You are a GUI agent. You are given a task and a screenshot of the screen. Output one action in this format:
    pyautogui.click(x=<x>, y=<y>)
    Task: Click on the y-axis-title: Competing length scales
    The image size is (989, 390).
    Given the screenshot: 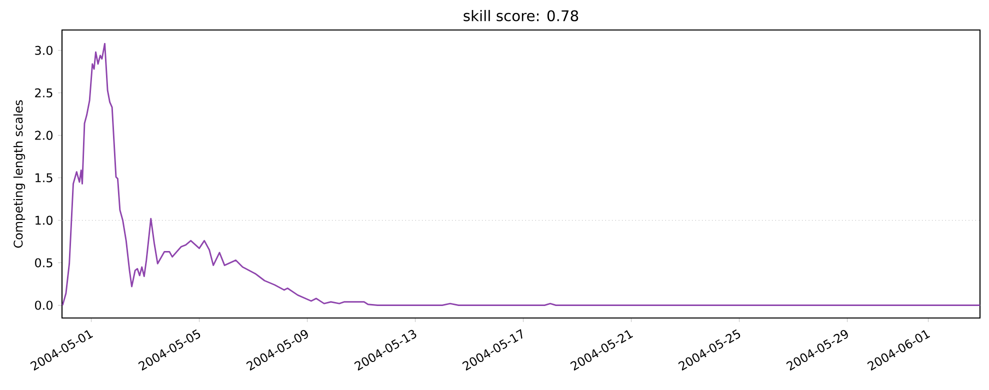 What is the action you would take?
    pyautogui.click(x=19, y=174)
    